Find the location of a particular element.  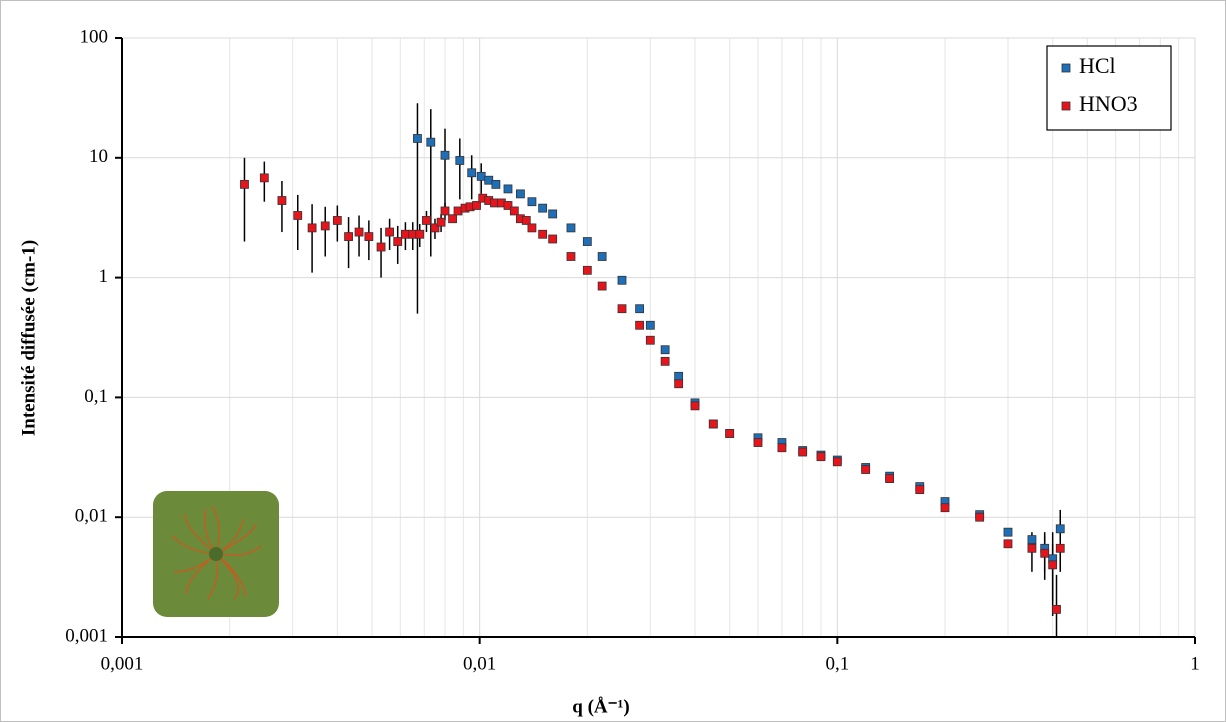

legend-label: HCl is located at coordinates (1097, 65).